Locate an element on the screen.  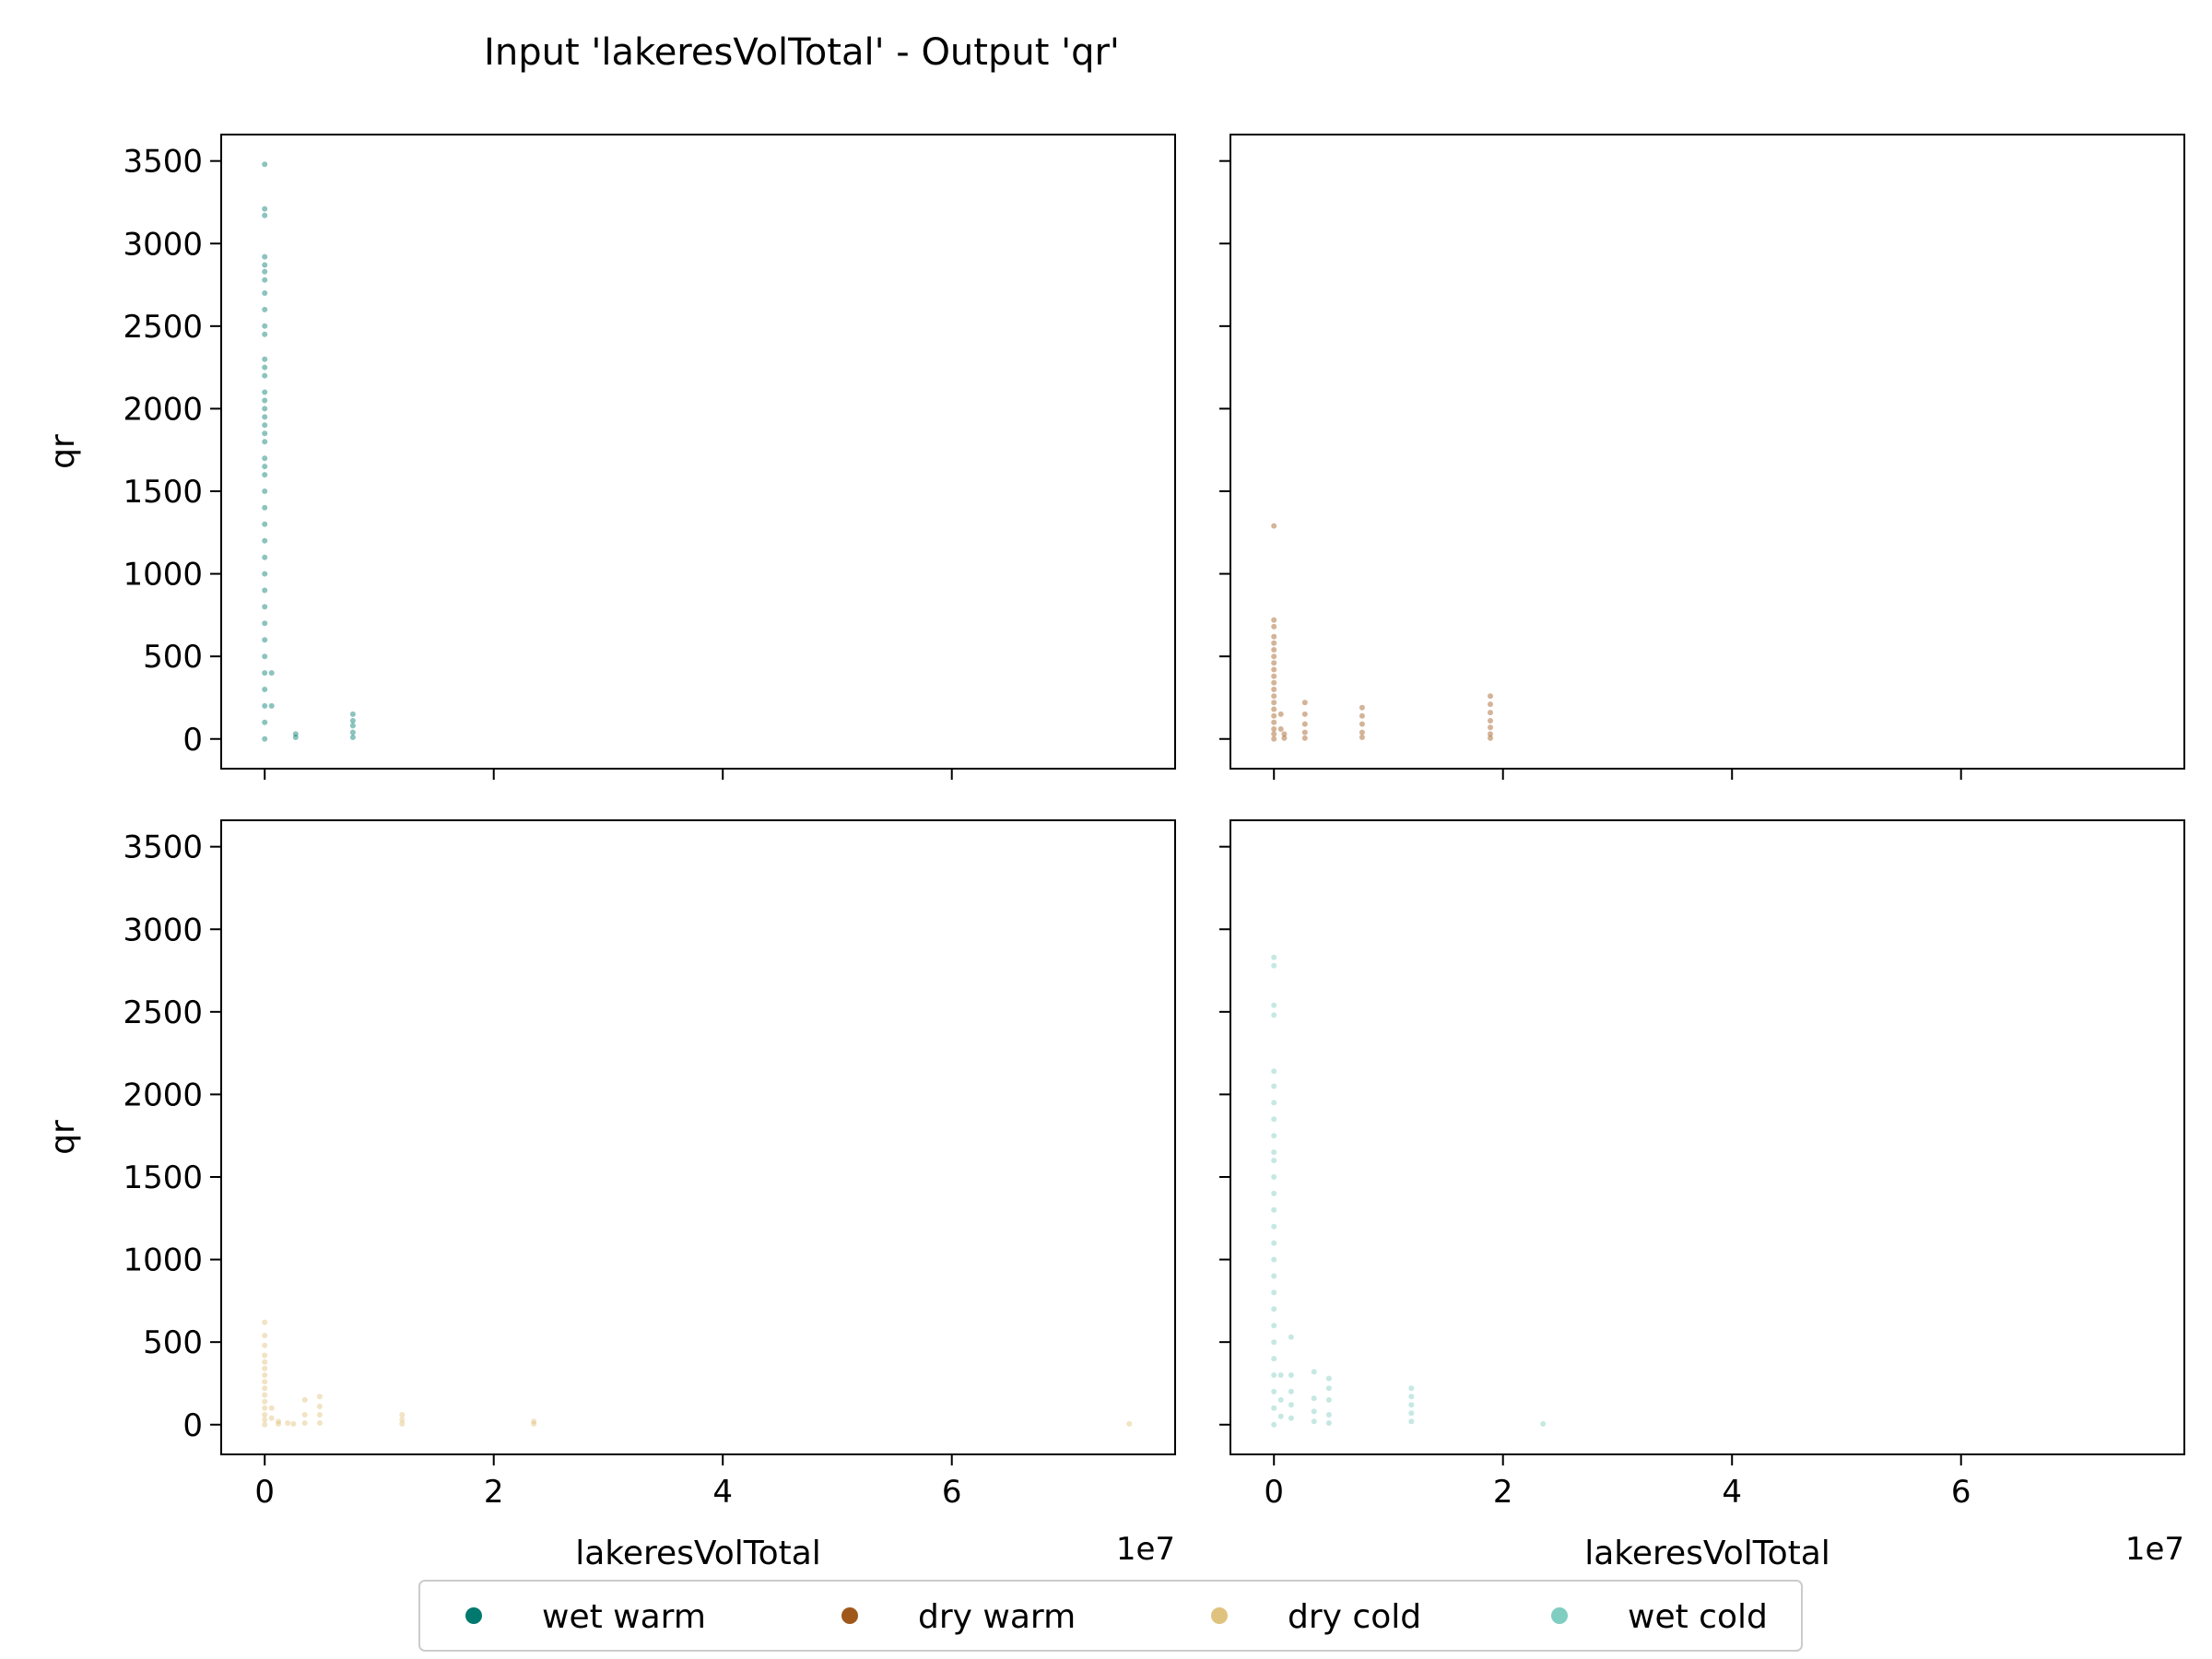
legend-entry-wet-warm: wet warm is located at coordinates (585, 1617).